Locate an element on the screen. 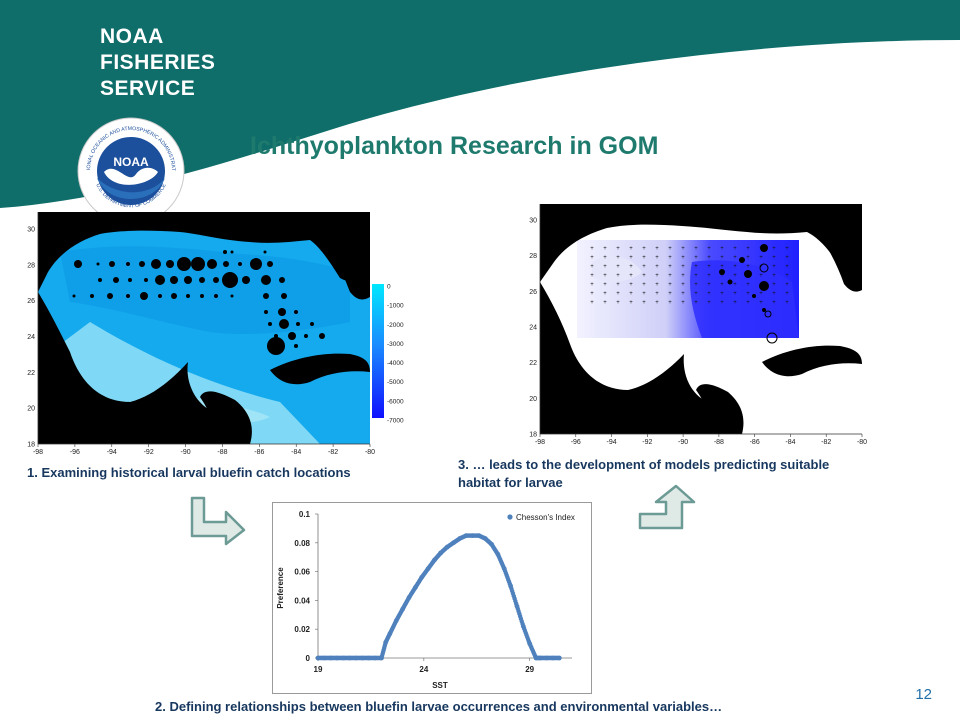  map1-x-tick-label: -82 is located at coordinates (333, 452).